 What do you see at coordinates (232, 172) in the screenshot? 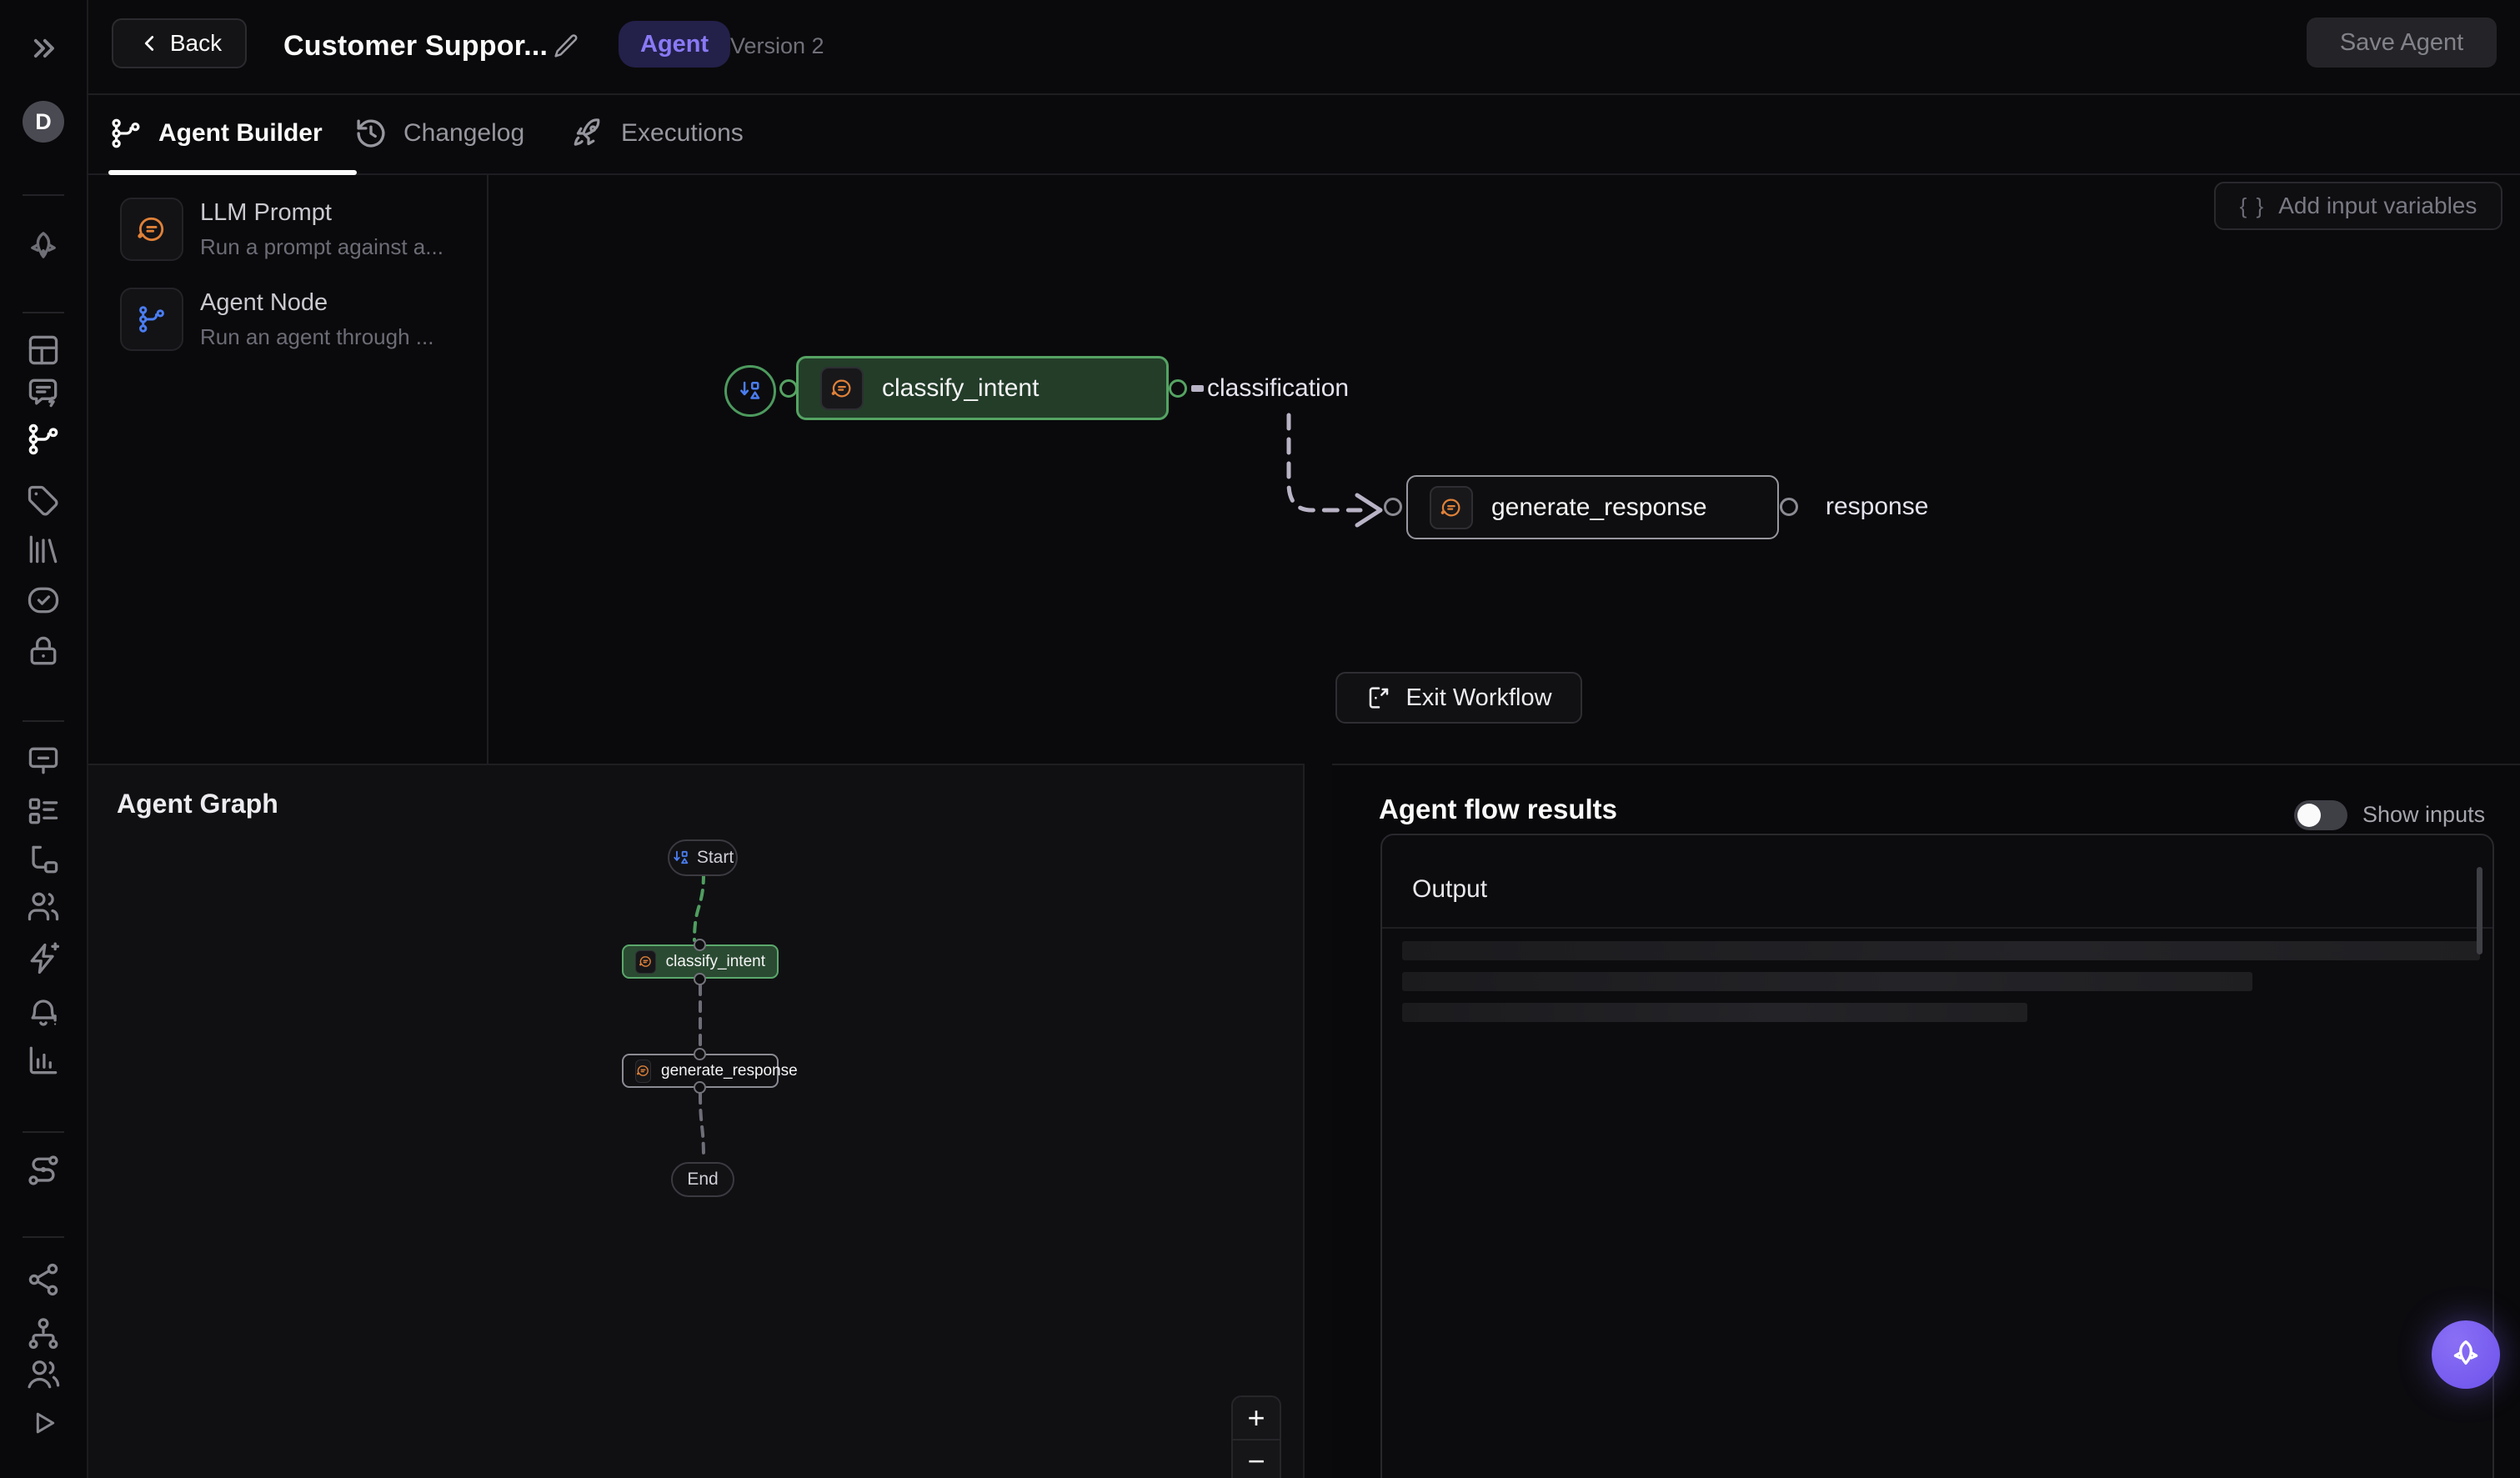
I see `active-tab-underline` at bounding box center [232, 172].